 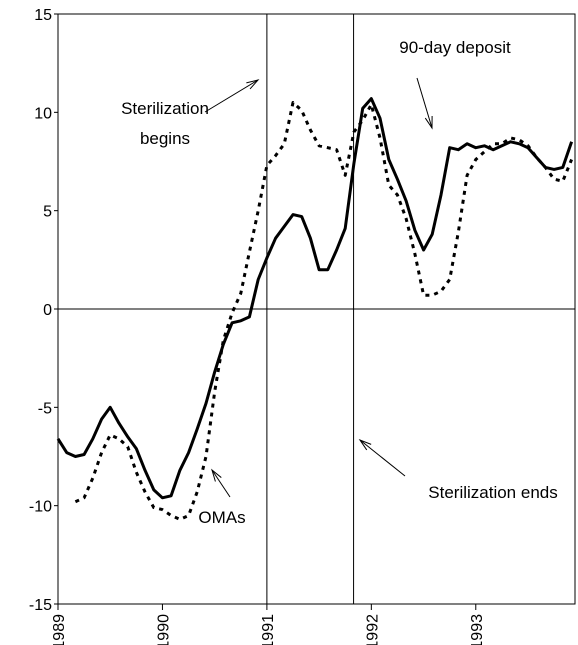 I want to click on x-tick-label: 1992, so click(x=372, y=629).